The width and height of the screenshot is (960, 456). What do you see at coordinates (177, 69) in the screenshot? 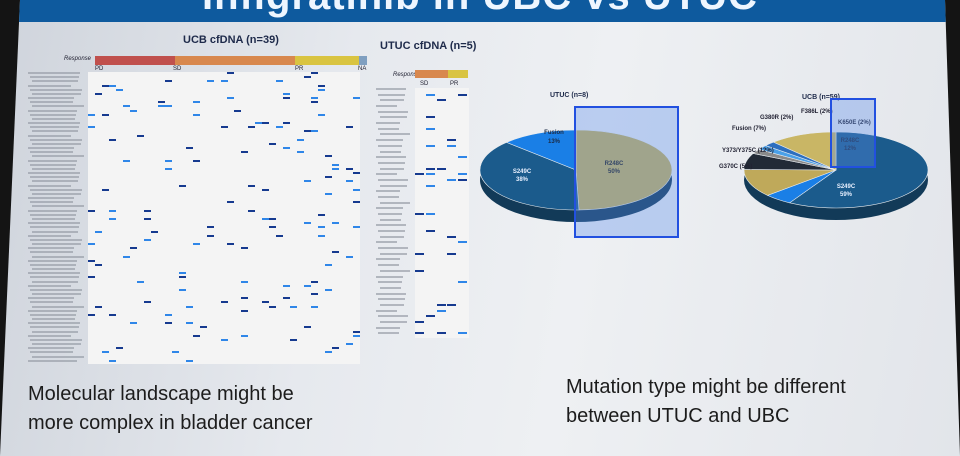
I see `ucb-group-sd: SD` at bounding box center [177, 69].